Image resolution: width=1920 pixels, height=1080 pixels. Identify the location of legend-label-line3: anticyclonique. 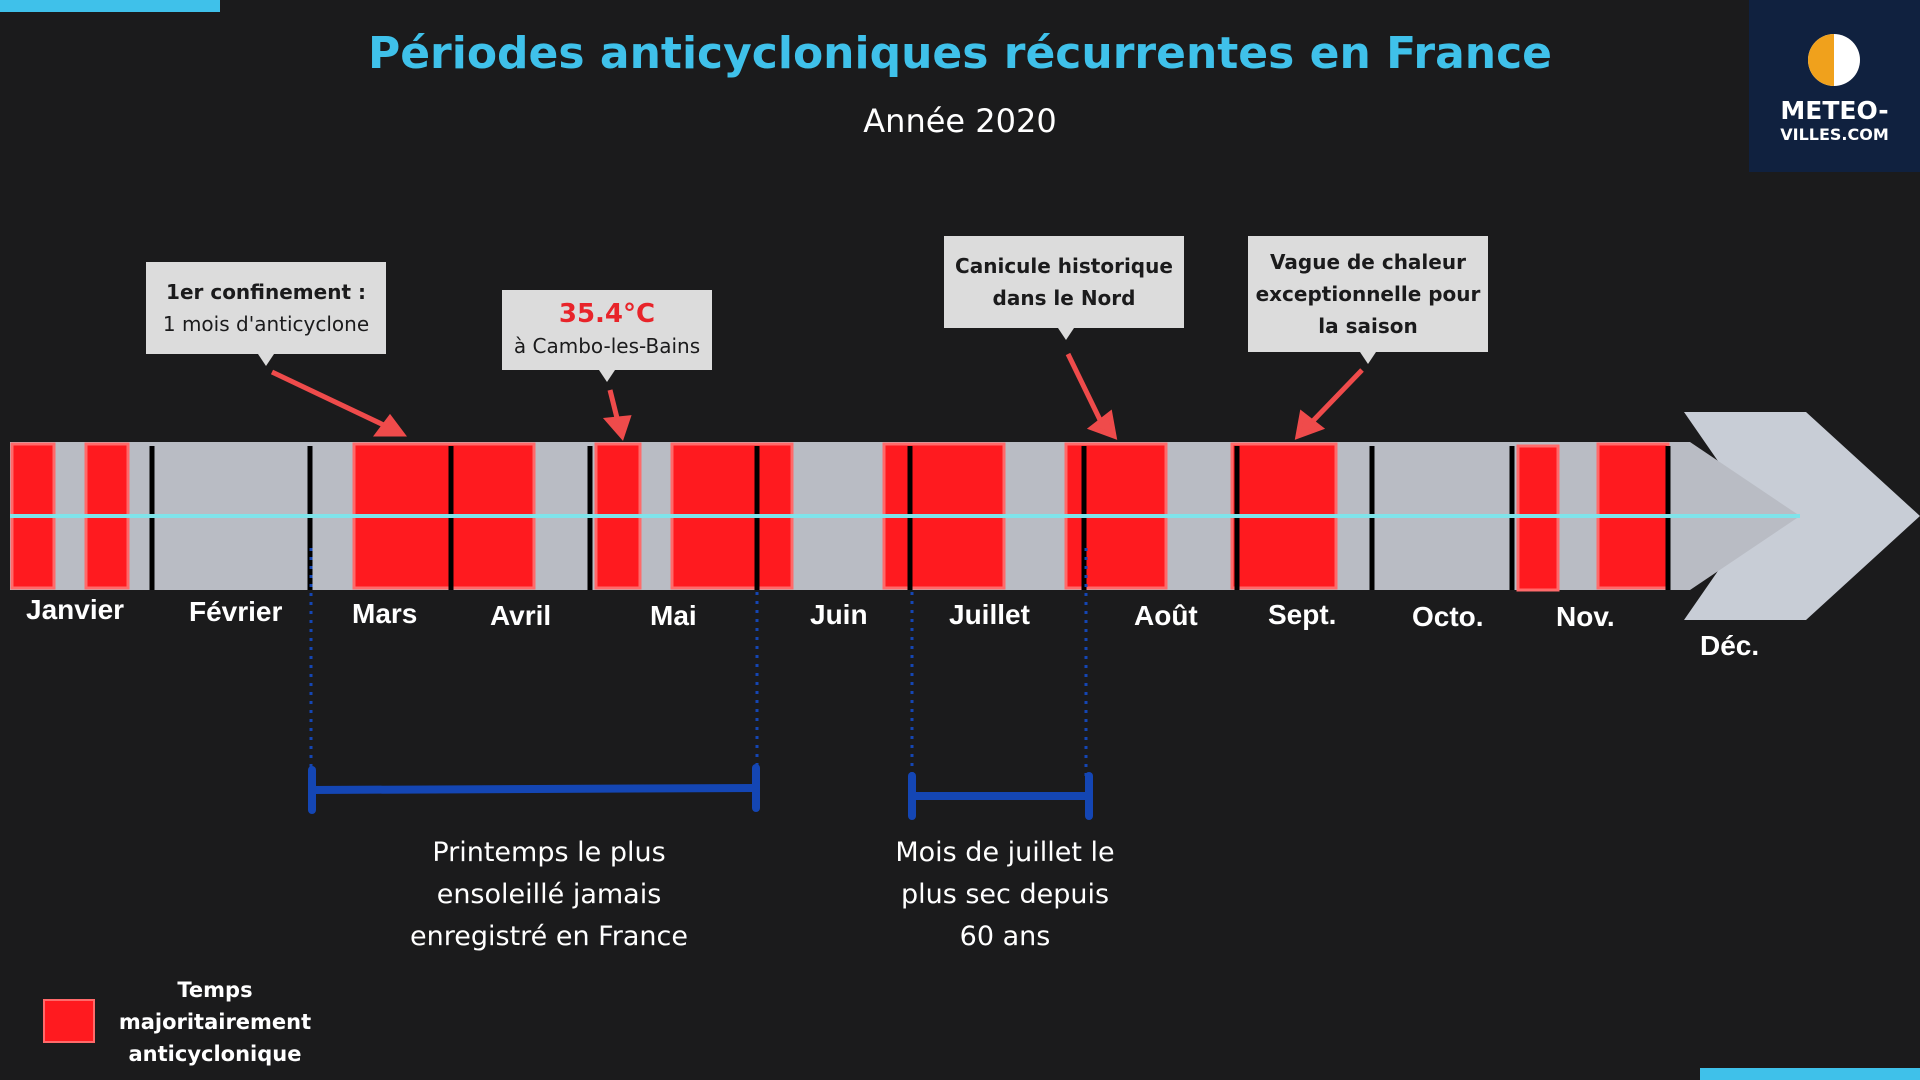
(215, 1054).